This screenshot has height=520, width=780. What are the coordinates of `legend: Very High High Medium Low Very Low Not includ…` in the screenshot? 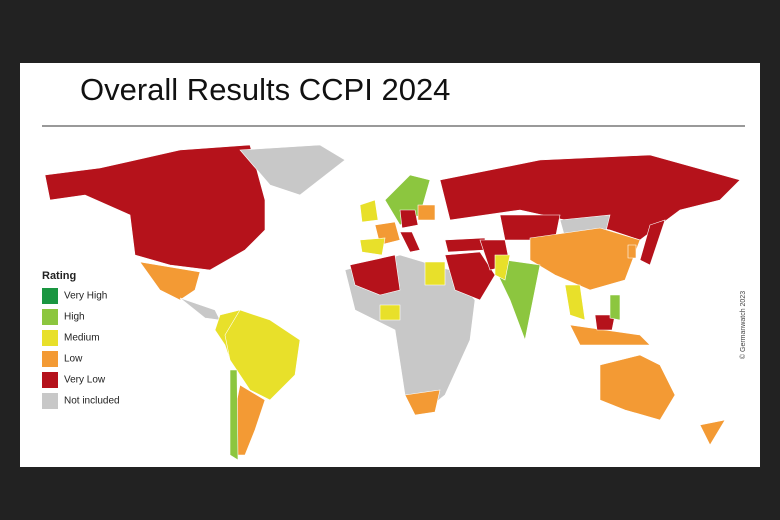 It's located at (81, 348).